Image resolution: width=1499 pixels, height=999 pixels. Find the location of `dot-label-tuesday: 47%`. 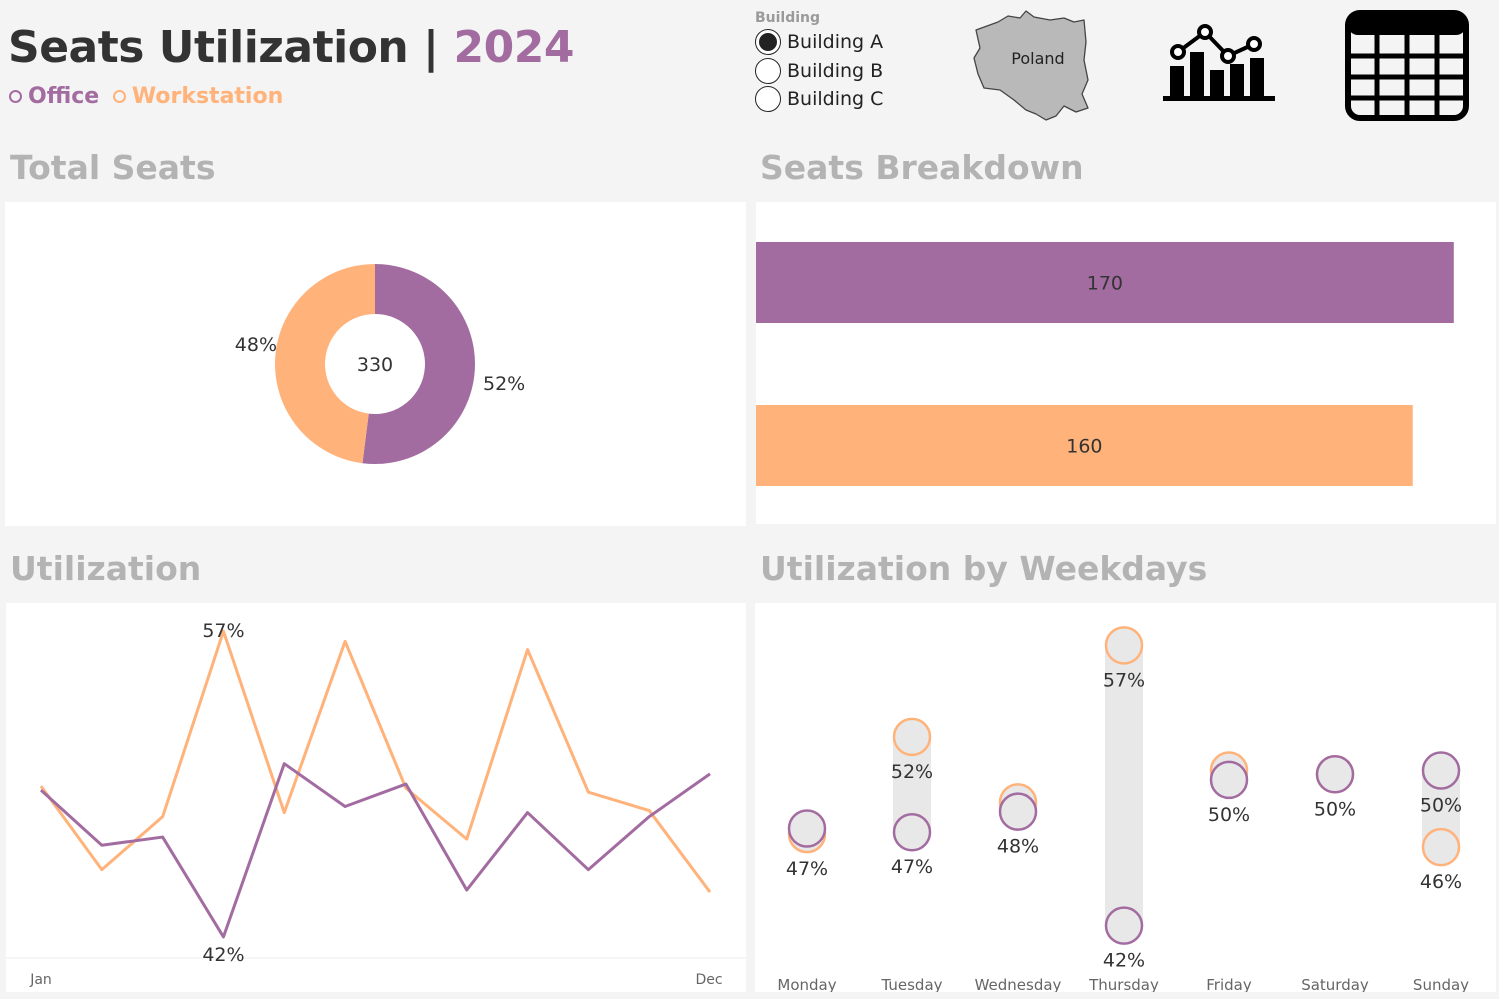

dot-label-tuesday: 47% is located at coordinates (912, 867).